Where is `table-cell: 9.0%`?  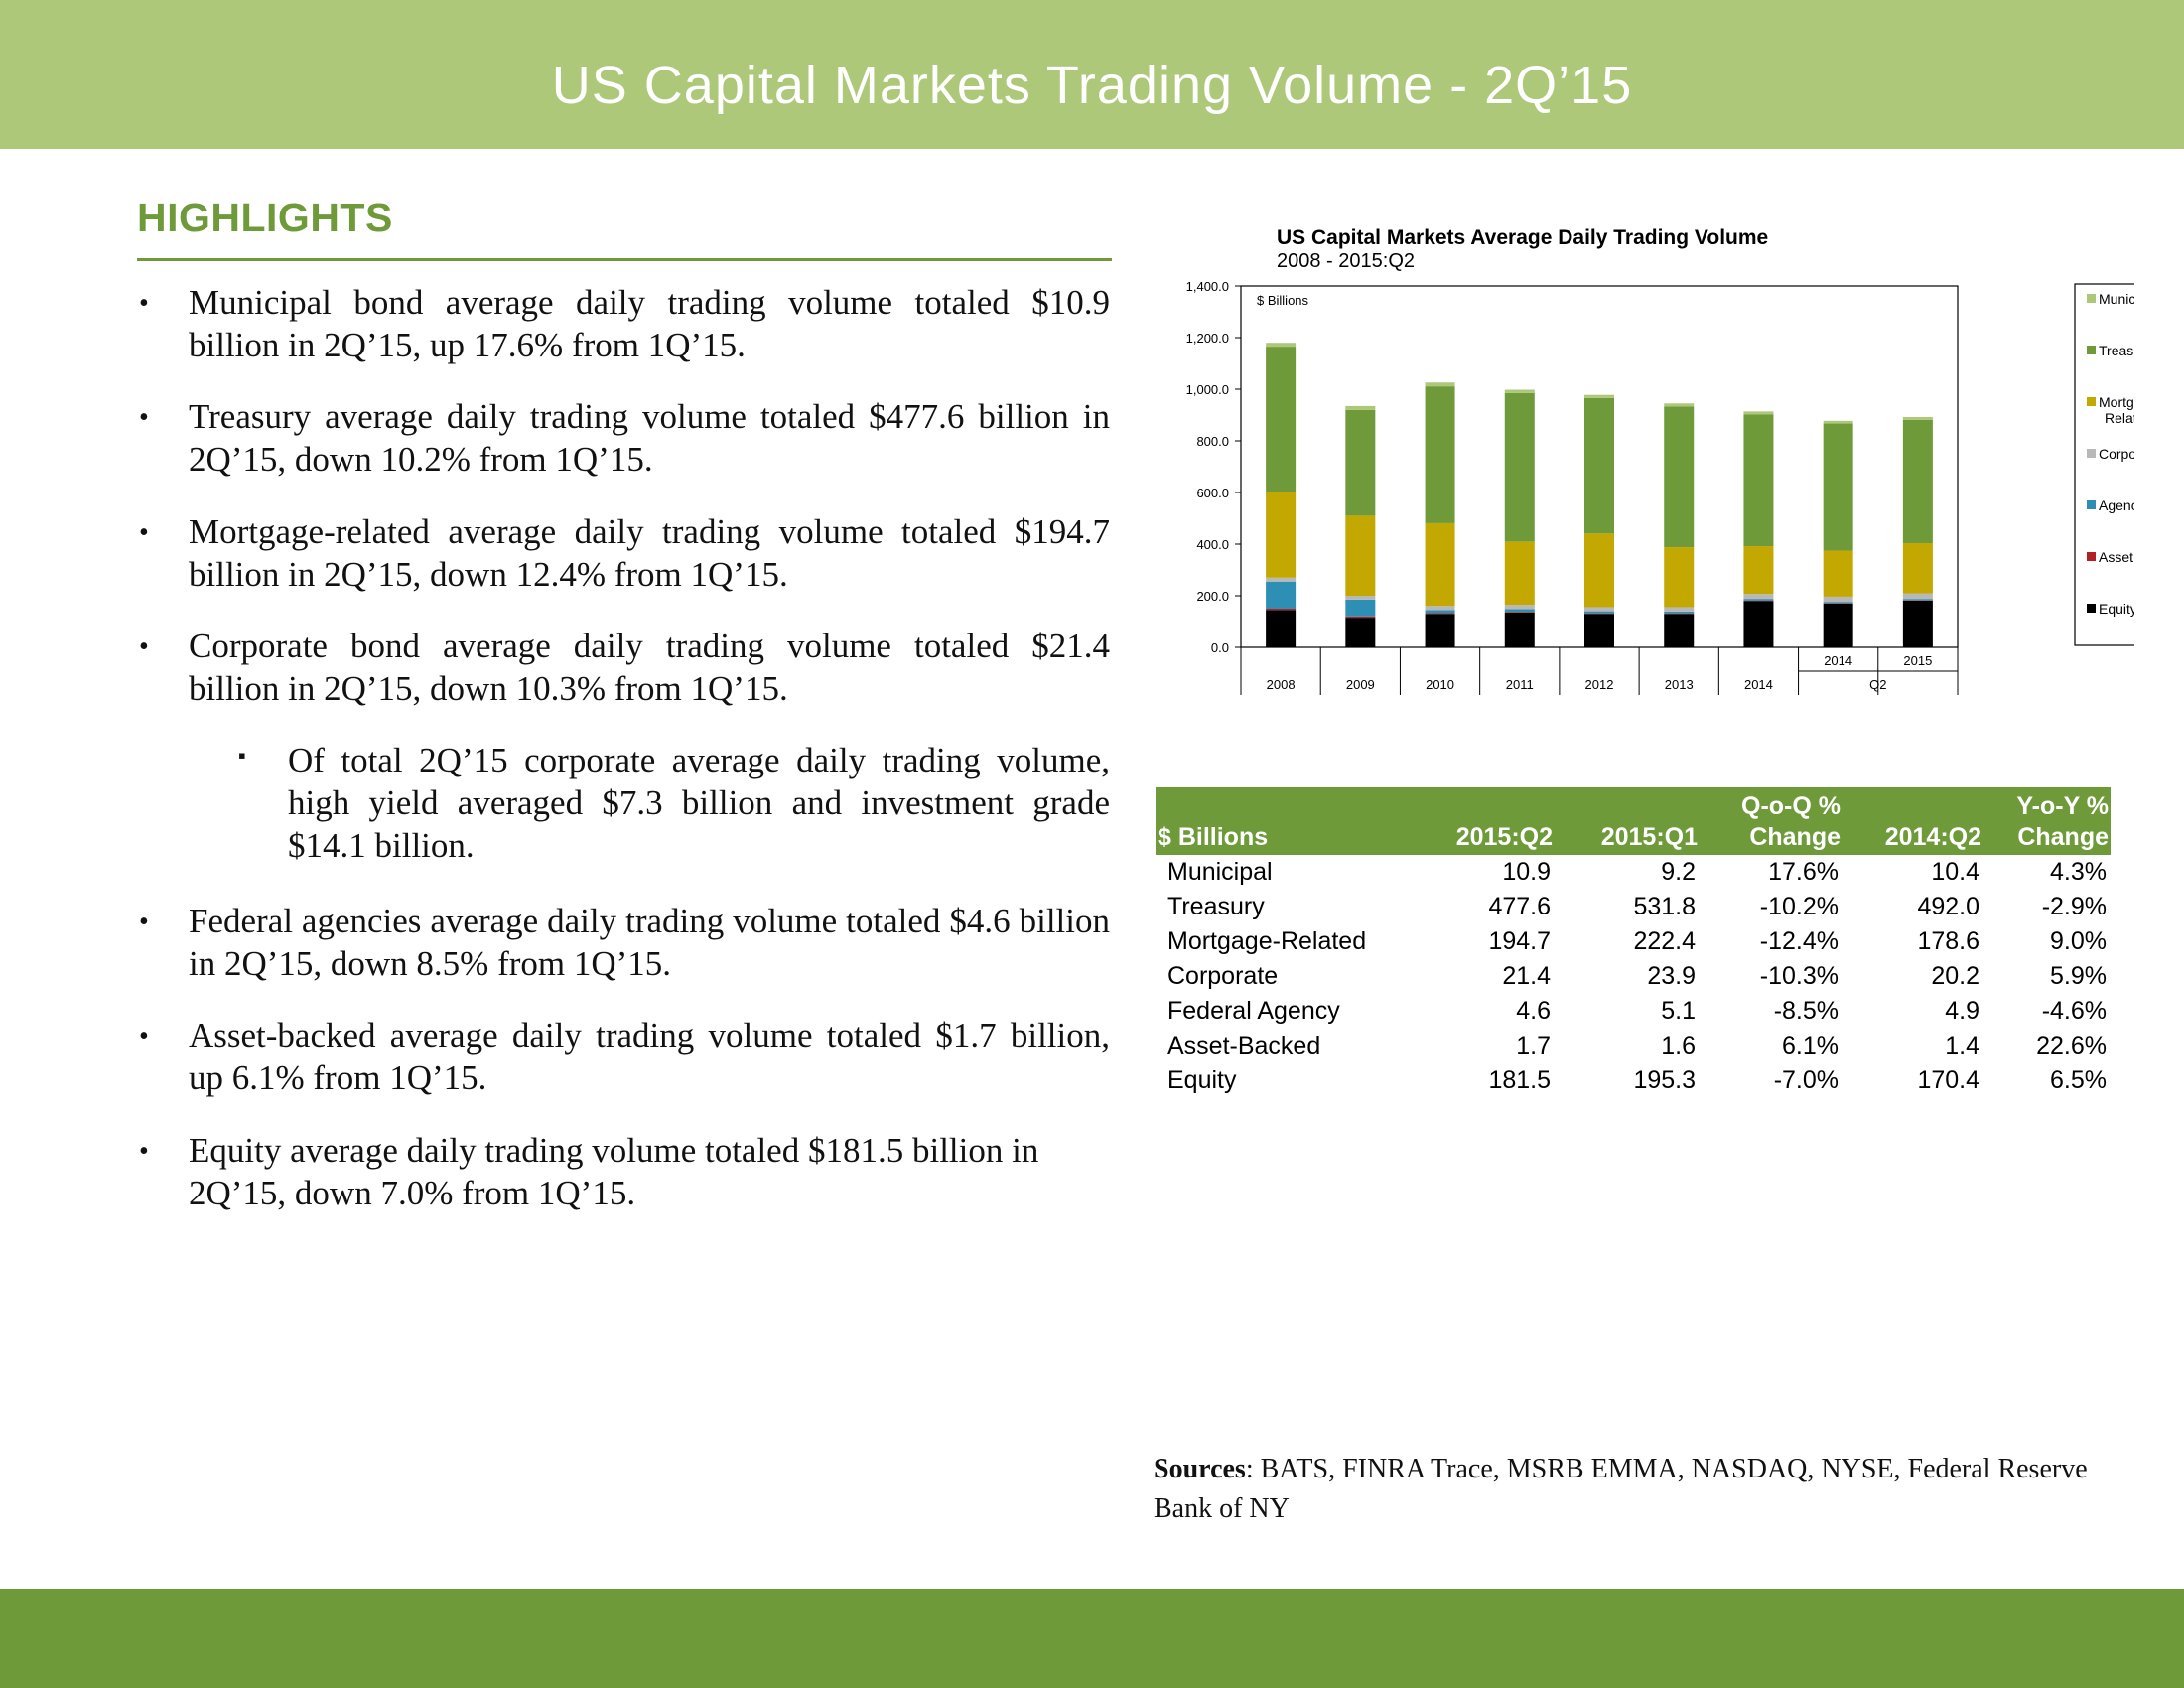
table-cell: 9.0% is located at coordinates (2078, 941).